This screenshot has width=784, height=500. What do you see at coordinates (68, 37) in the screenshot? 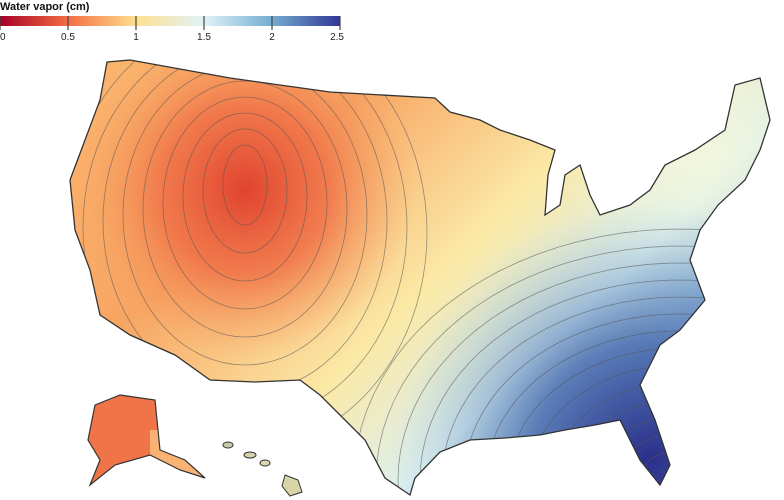
I see `legend-tick-label: 0.5` at bounding box center [68, 37].